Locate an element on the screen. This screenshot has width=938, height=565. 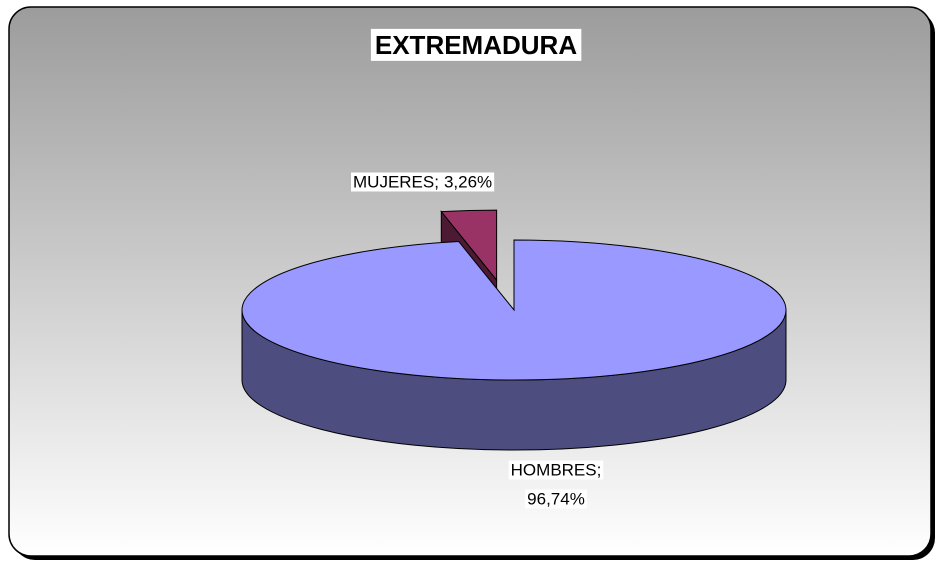
chart-title: EXTREMADURA is located at coordinates (476, 45).